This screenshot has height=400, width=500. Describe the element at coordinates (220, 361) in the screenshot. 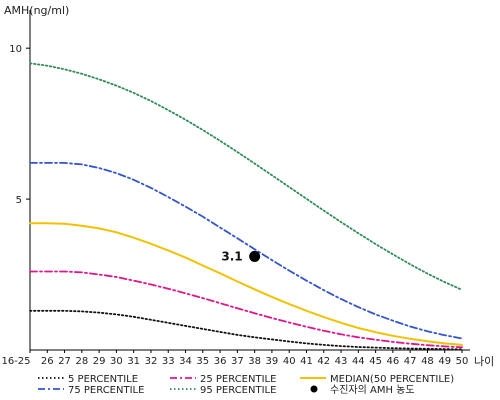

I see `x-tick-label: 36` at that location.